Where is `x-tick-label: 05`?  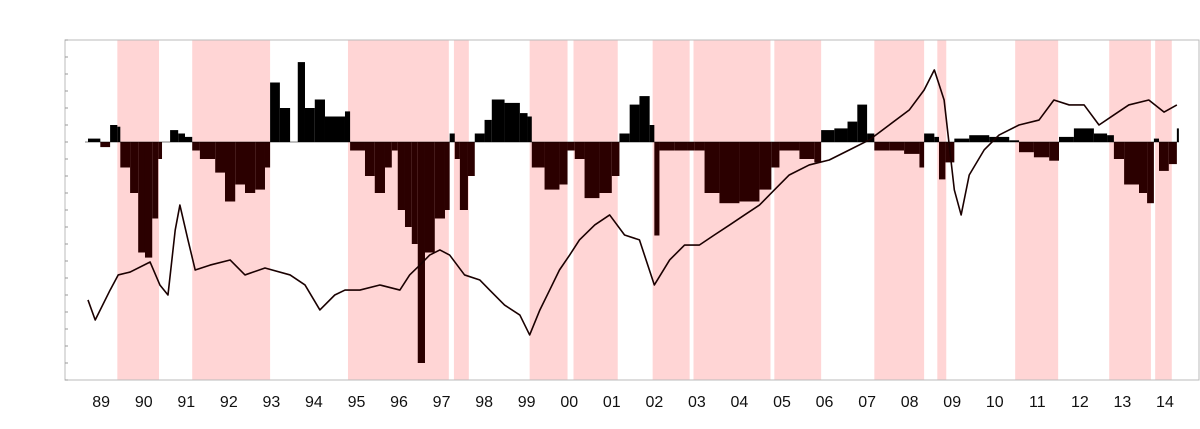
x-tick-label: 05 is located at coordinates (782, 402).